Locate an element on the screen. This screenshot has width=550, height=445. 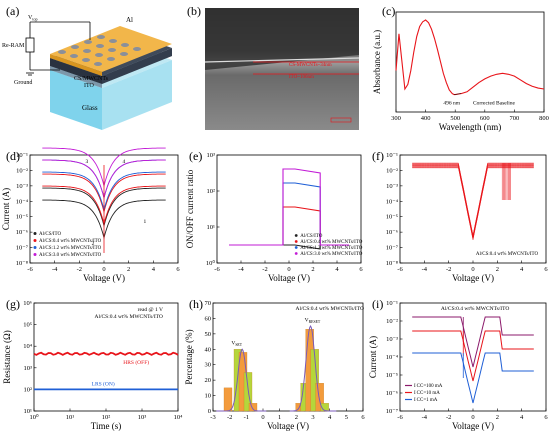
y-tick-label: 20 is located at coordinates (208, 380).